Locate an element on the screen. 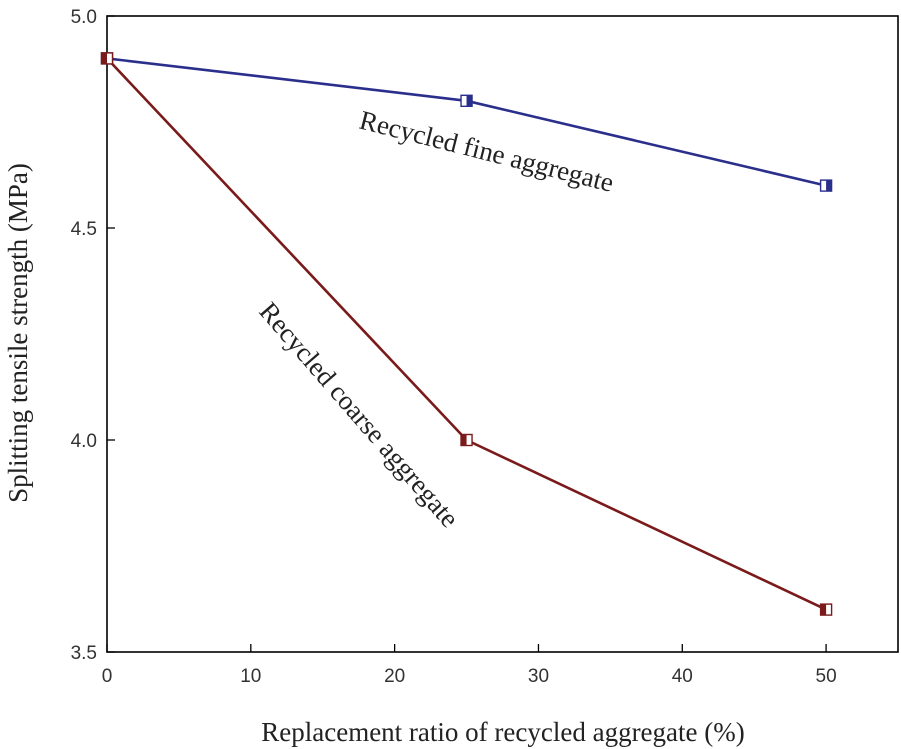  y-axis-title: Splitting tensile strength (MPa) is located at coordinates (18, 333).